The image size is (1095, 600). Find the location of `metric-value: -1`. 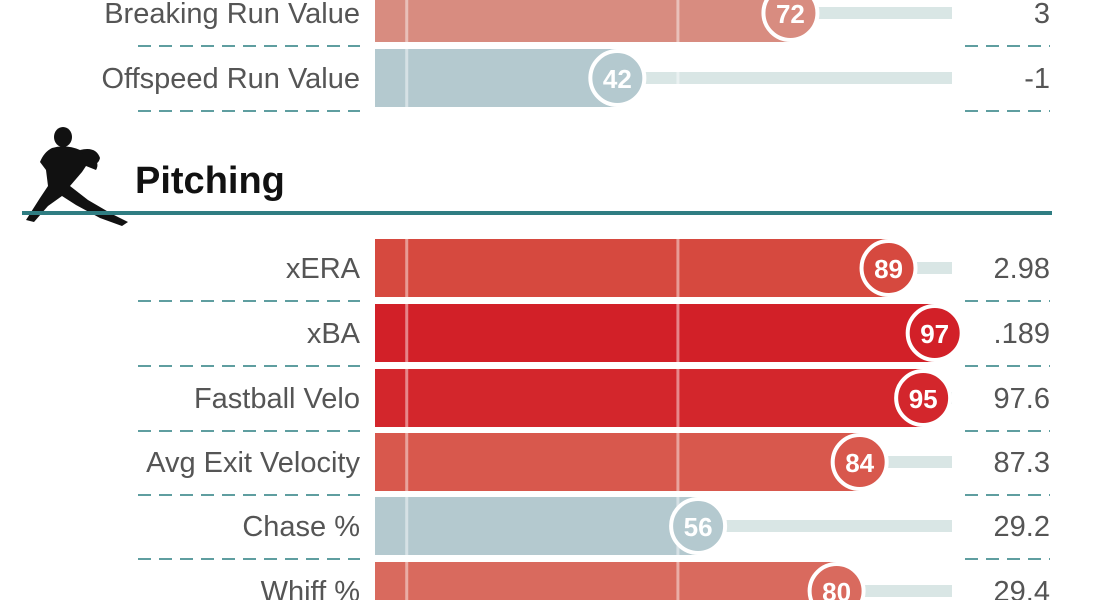

metric-value: -1 is located at coordinates (1037, 79).